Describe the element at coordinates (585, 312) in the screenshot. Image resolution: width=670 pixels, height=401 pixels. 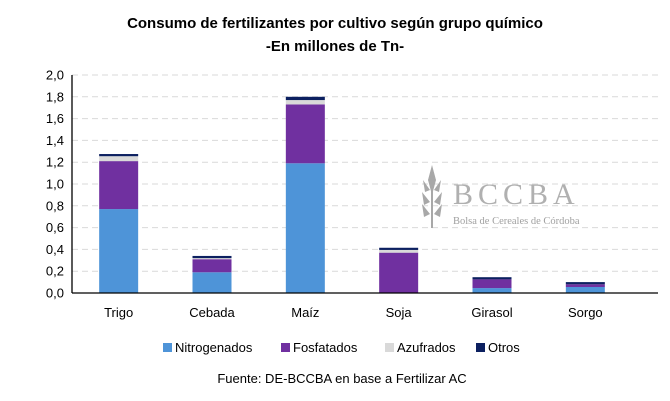
I see `x-tick-label: Sorgo` at that location.